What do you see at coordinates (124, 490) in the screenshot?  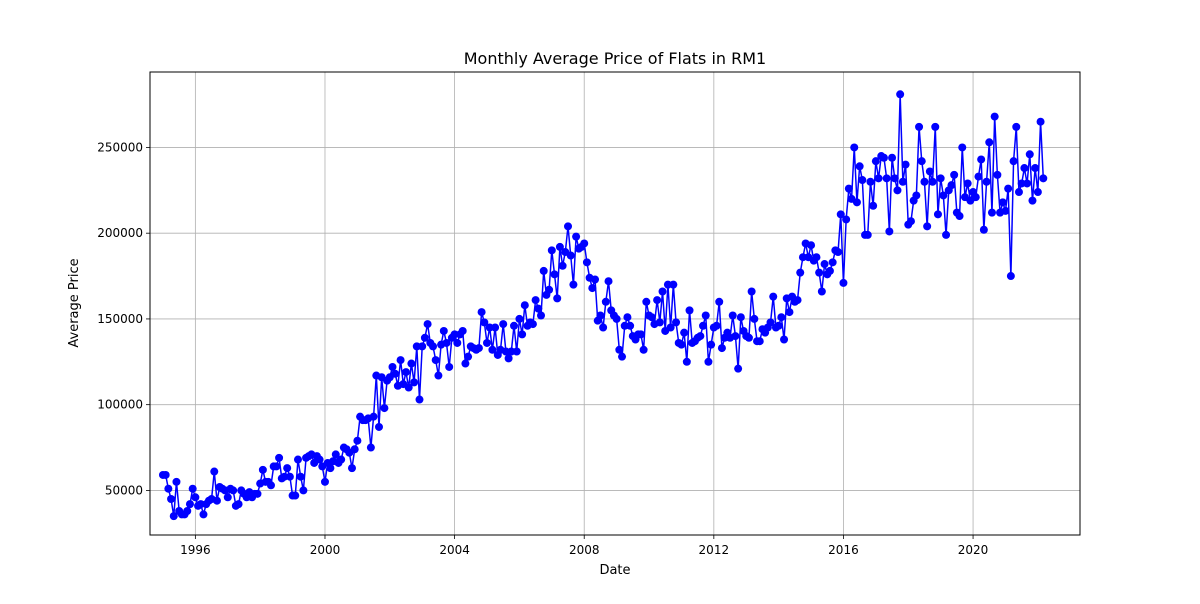 I see `y-tick-label: 50000` at bounding box center [124, 490].